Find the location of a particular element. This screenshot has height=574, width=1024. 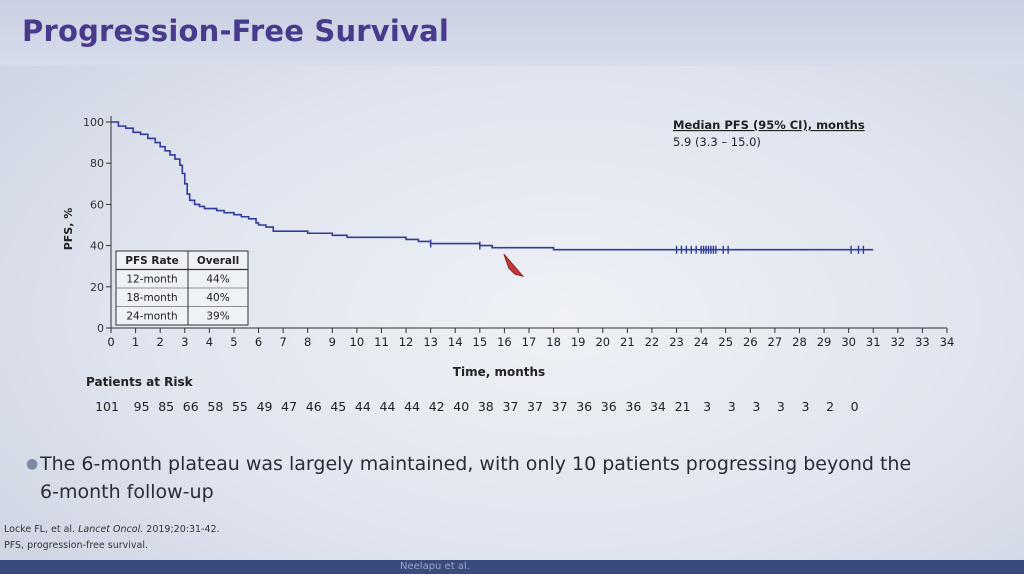

risk-value: 58 is located at coordinates (215, 406).